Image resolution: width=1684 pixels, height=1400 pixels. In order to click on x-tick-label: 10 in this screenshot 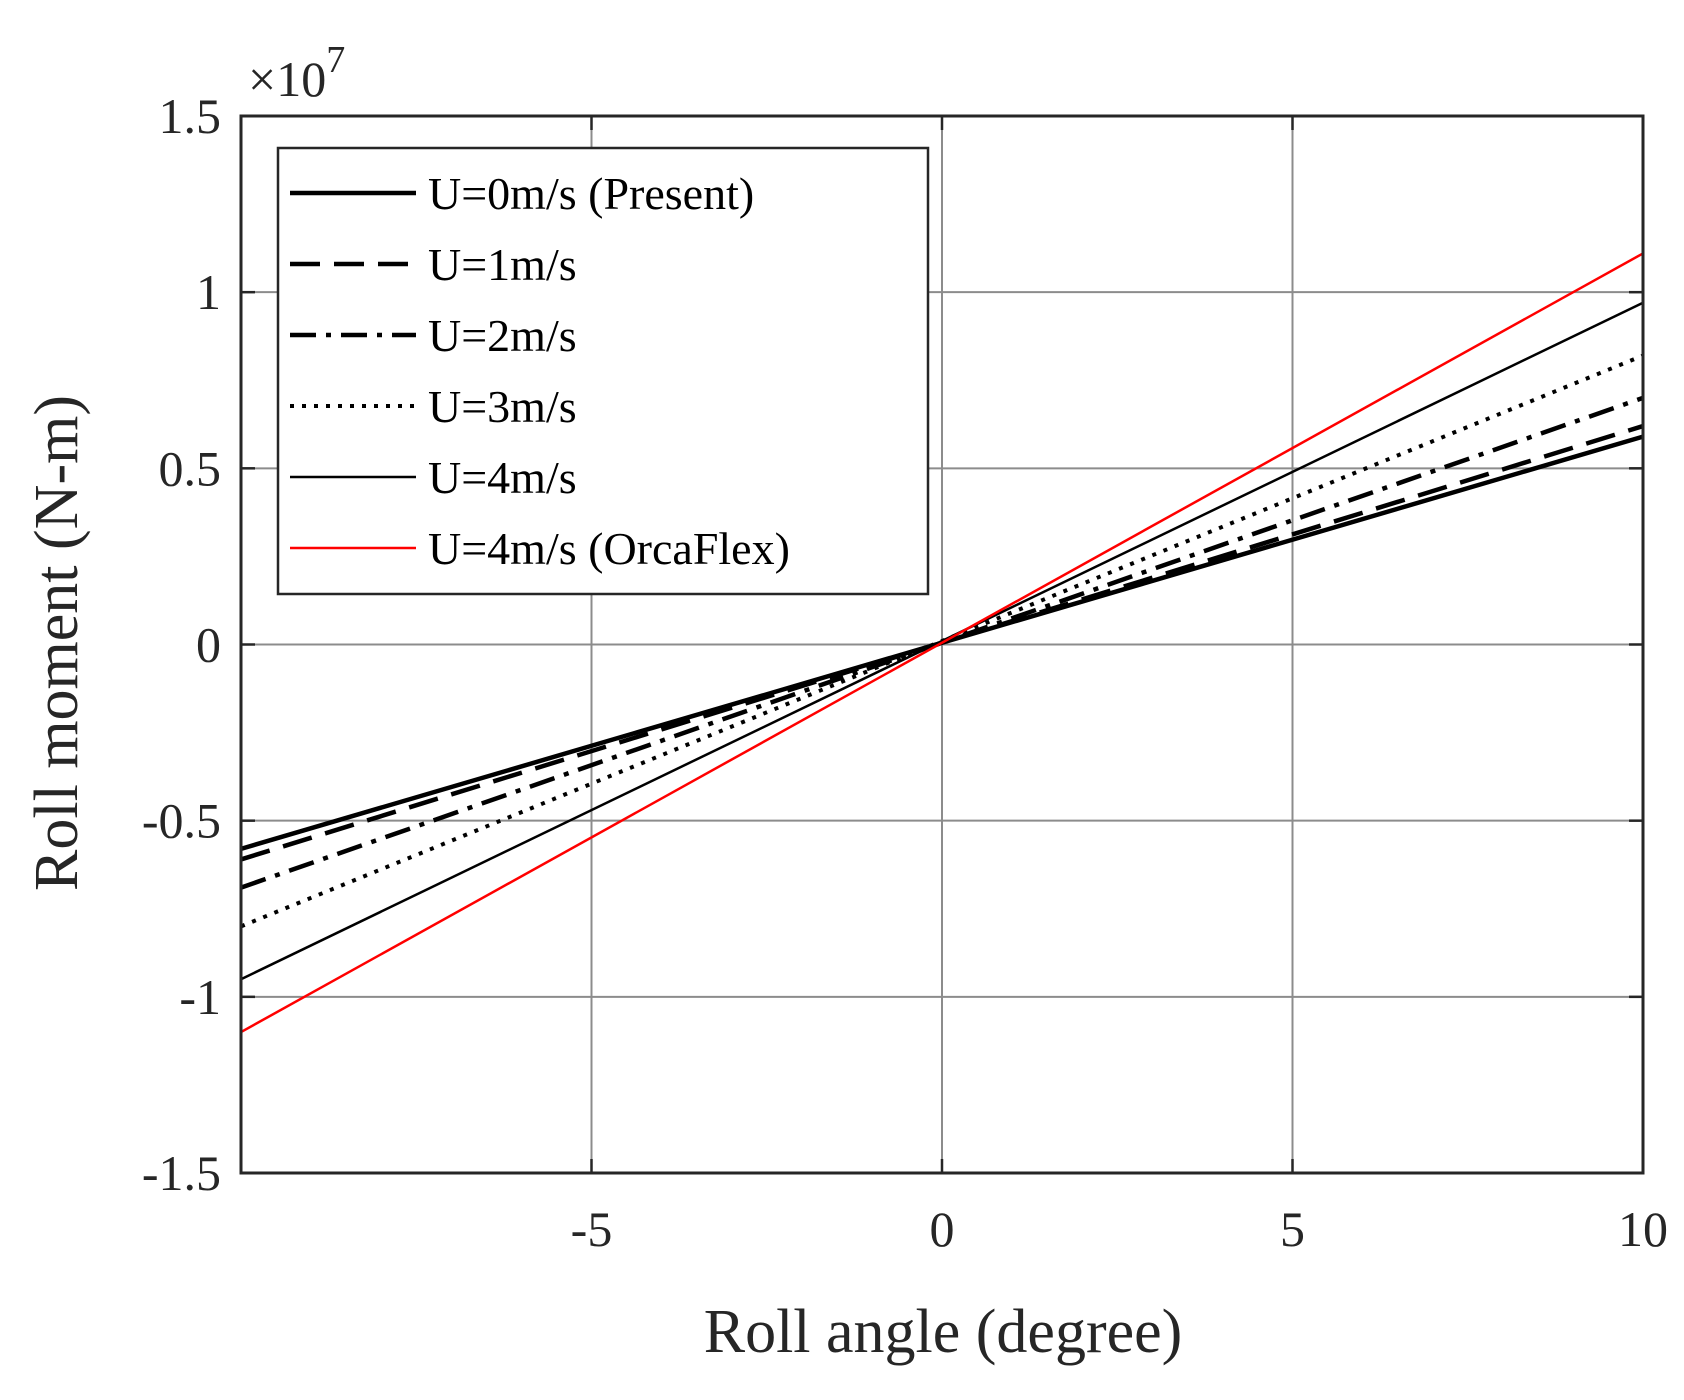, I will do `click(1643, 1229)`.